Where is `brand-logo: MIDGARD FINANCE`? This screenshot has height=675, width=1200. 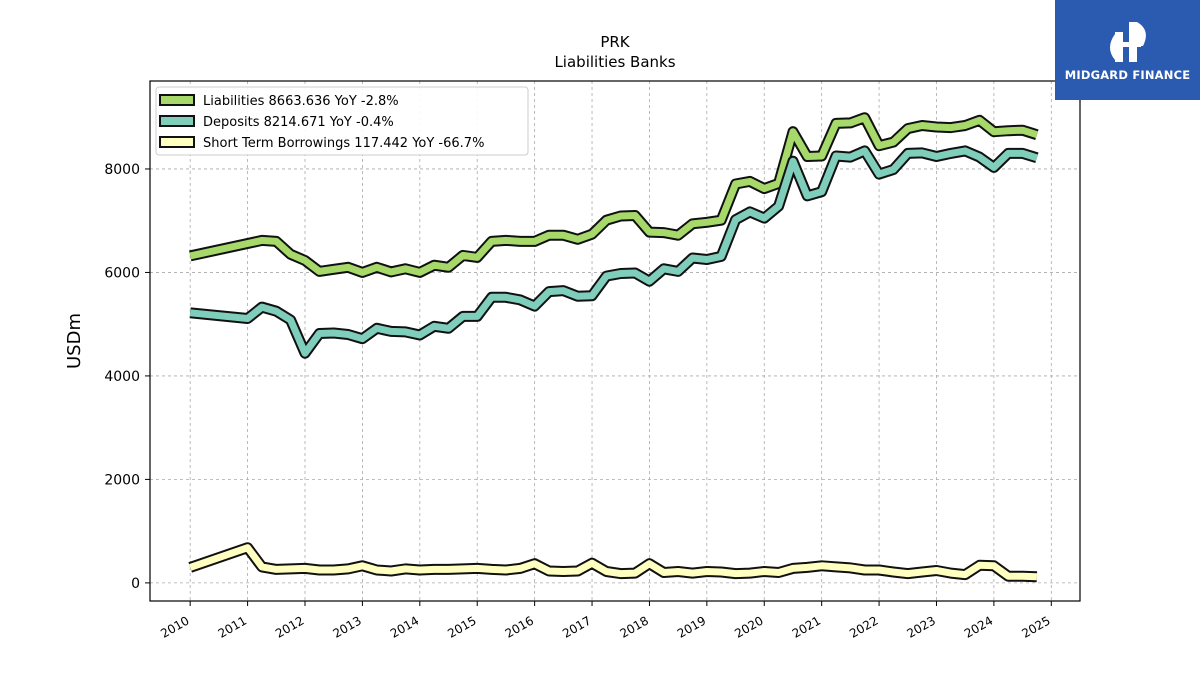 brand-logo: MIDGARD FINANCE is located at coordinates (1127, 50).